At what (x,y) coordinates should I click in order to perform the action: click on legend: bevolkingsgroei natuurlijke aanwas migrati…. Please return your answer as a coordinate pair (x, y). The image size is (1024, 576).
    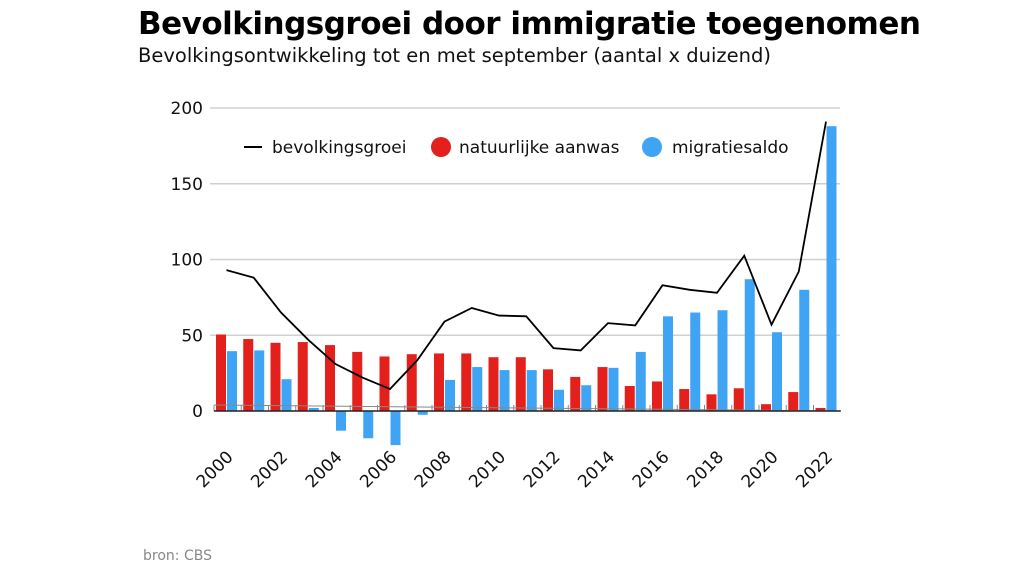
    Looking at the image, I should click on (516, 147).